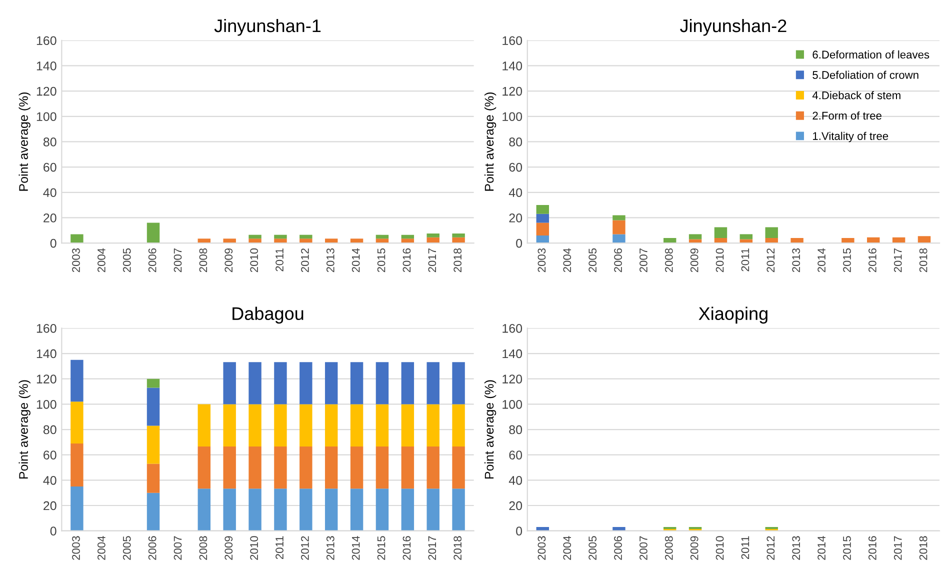 The image size is (949, 577). What do you see at coordinates (515, 505) in the screenshot?
I see `y-tick-label: 20` at bounding box center [515, 505].